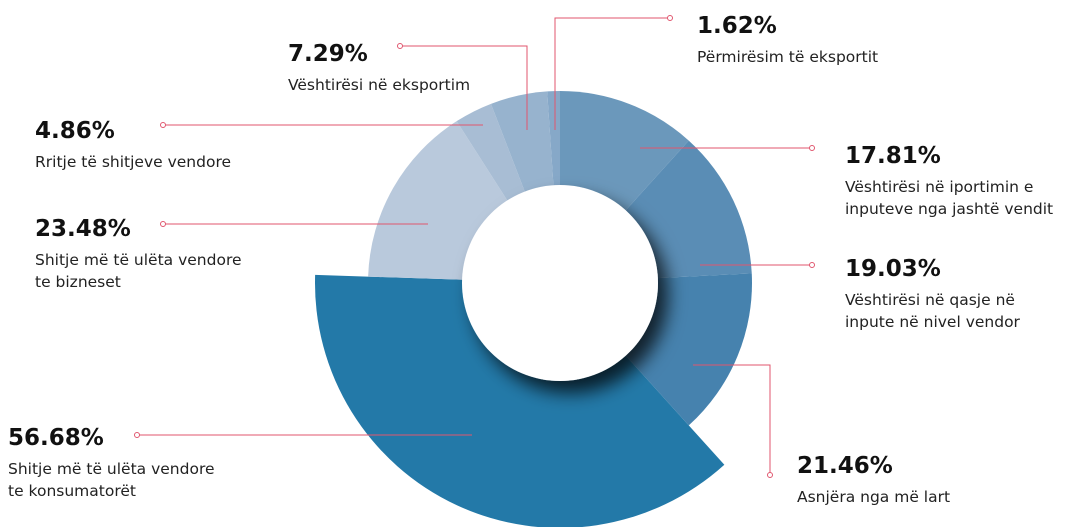 This screenshot has height=527, width=1078. What do you see at coordinates (737, 26) in the screenshot?
I see `value-label: 1.62%` at bounding box center [737, 26].